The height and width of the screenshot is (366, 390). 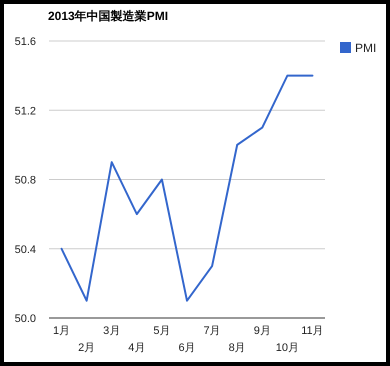 What do you see at coordinates (187, 348) in the screenshot?
I see `x-tick-label: 6月` at bounding box center [187, 348].